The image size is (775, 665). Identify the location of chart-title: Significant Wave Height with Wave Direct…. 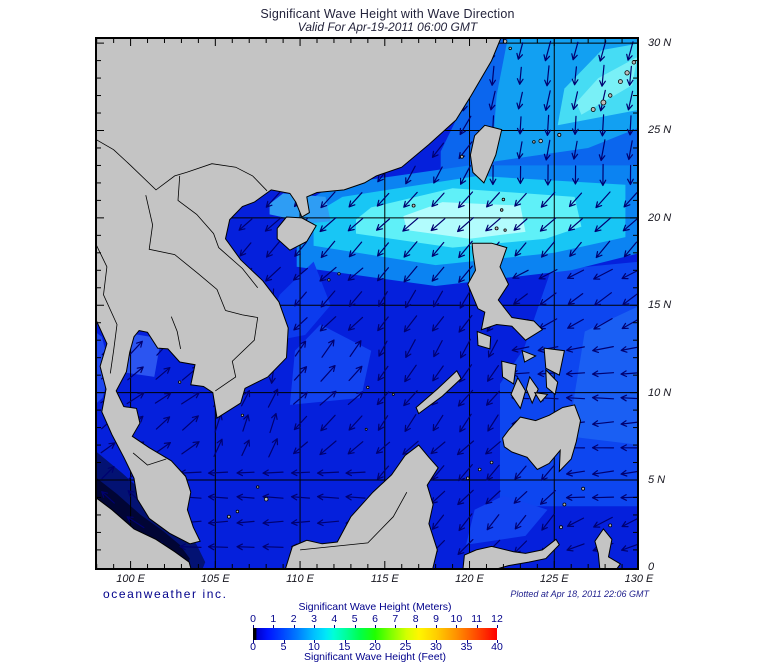
(387, 14).